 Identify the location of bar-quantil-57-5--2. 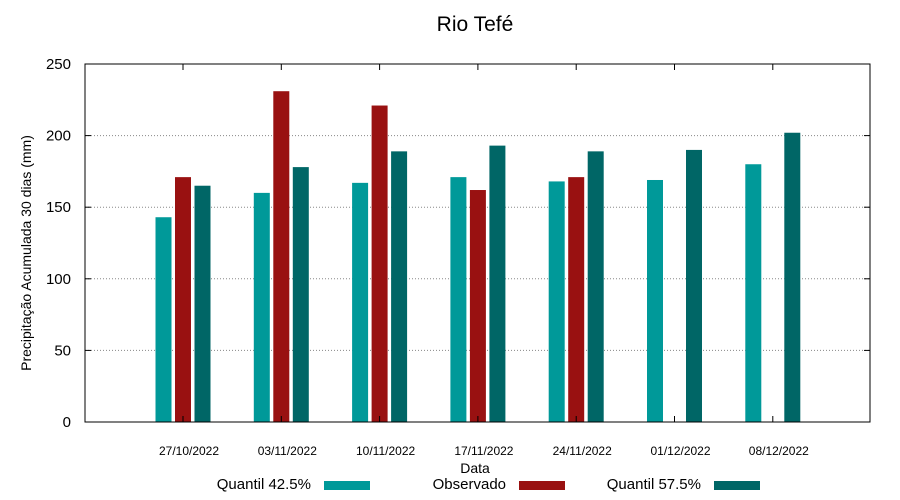
(399, 287).